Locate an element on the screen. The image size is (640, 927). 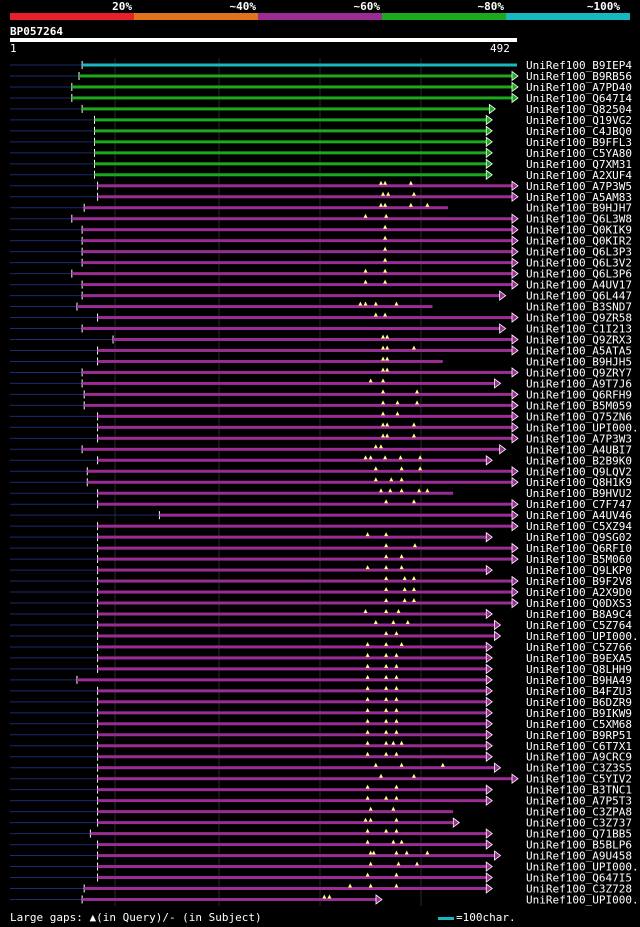
hit-label: UniRef100_UPI000.. is located at coordinates (583, 636).